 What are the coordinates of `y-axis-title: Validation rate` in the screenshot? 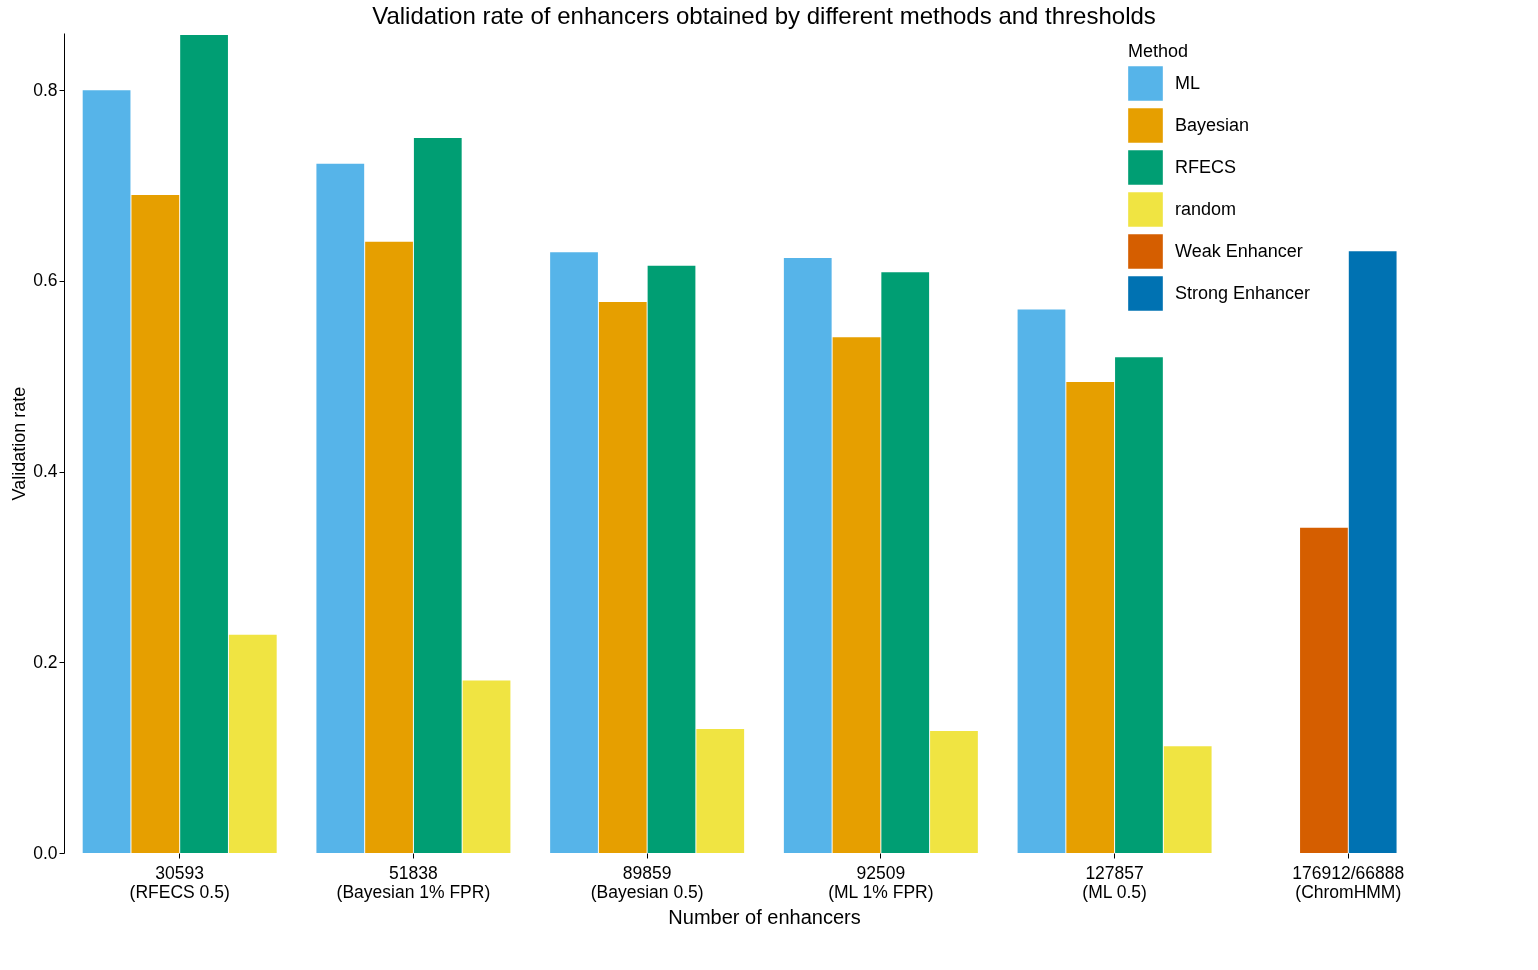 It's located at (19, 443).